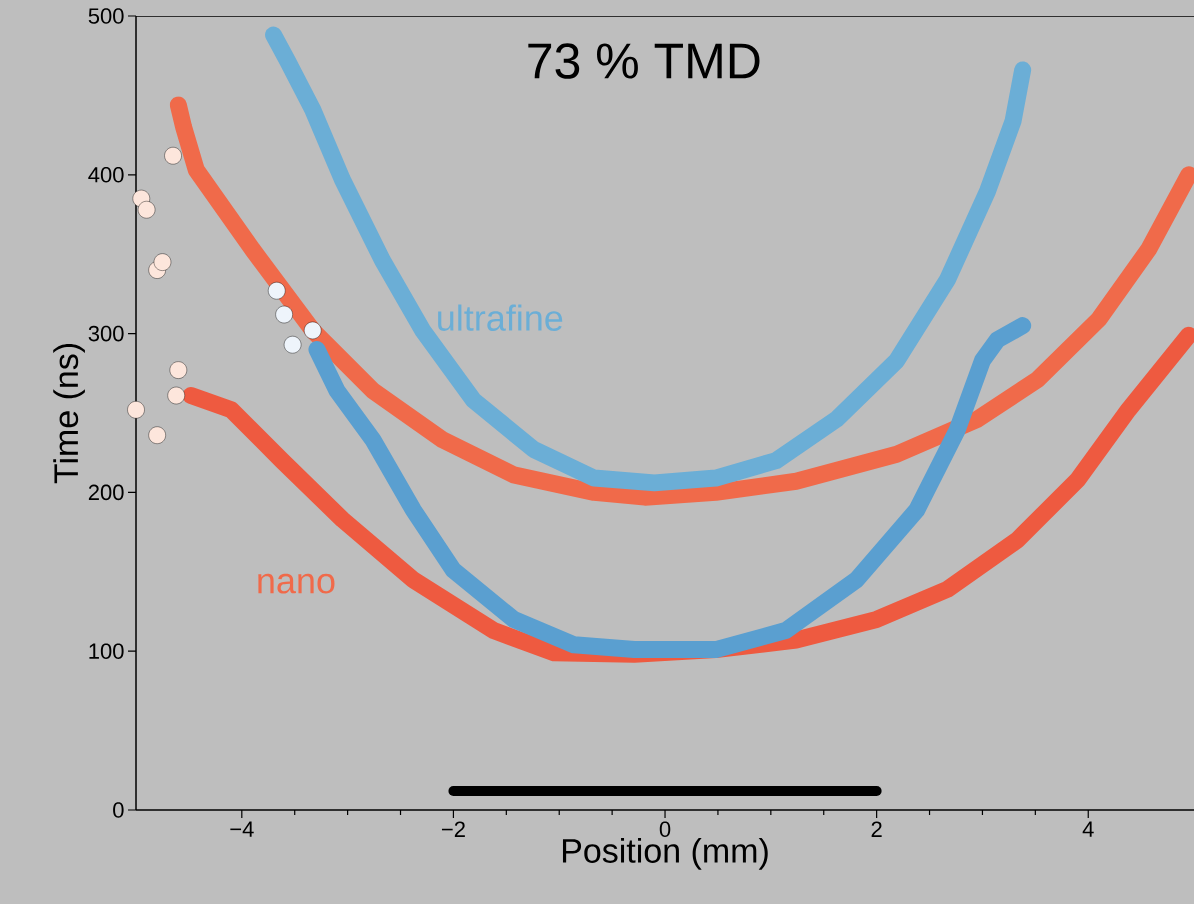 This screenshot has height=904, width=1194. Describe the element at coordinates (106, 651) in the screenshot. I see `y-tick-label: 100` at that location.